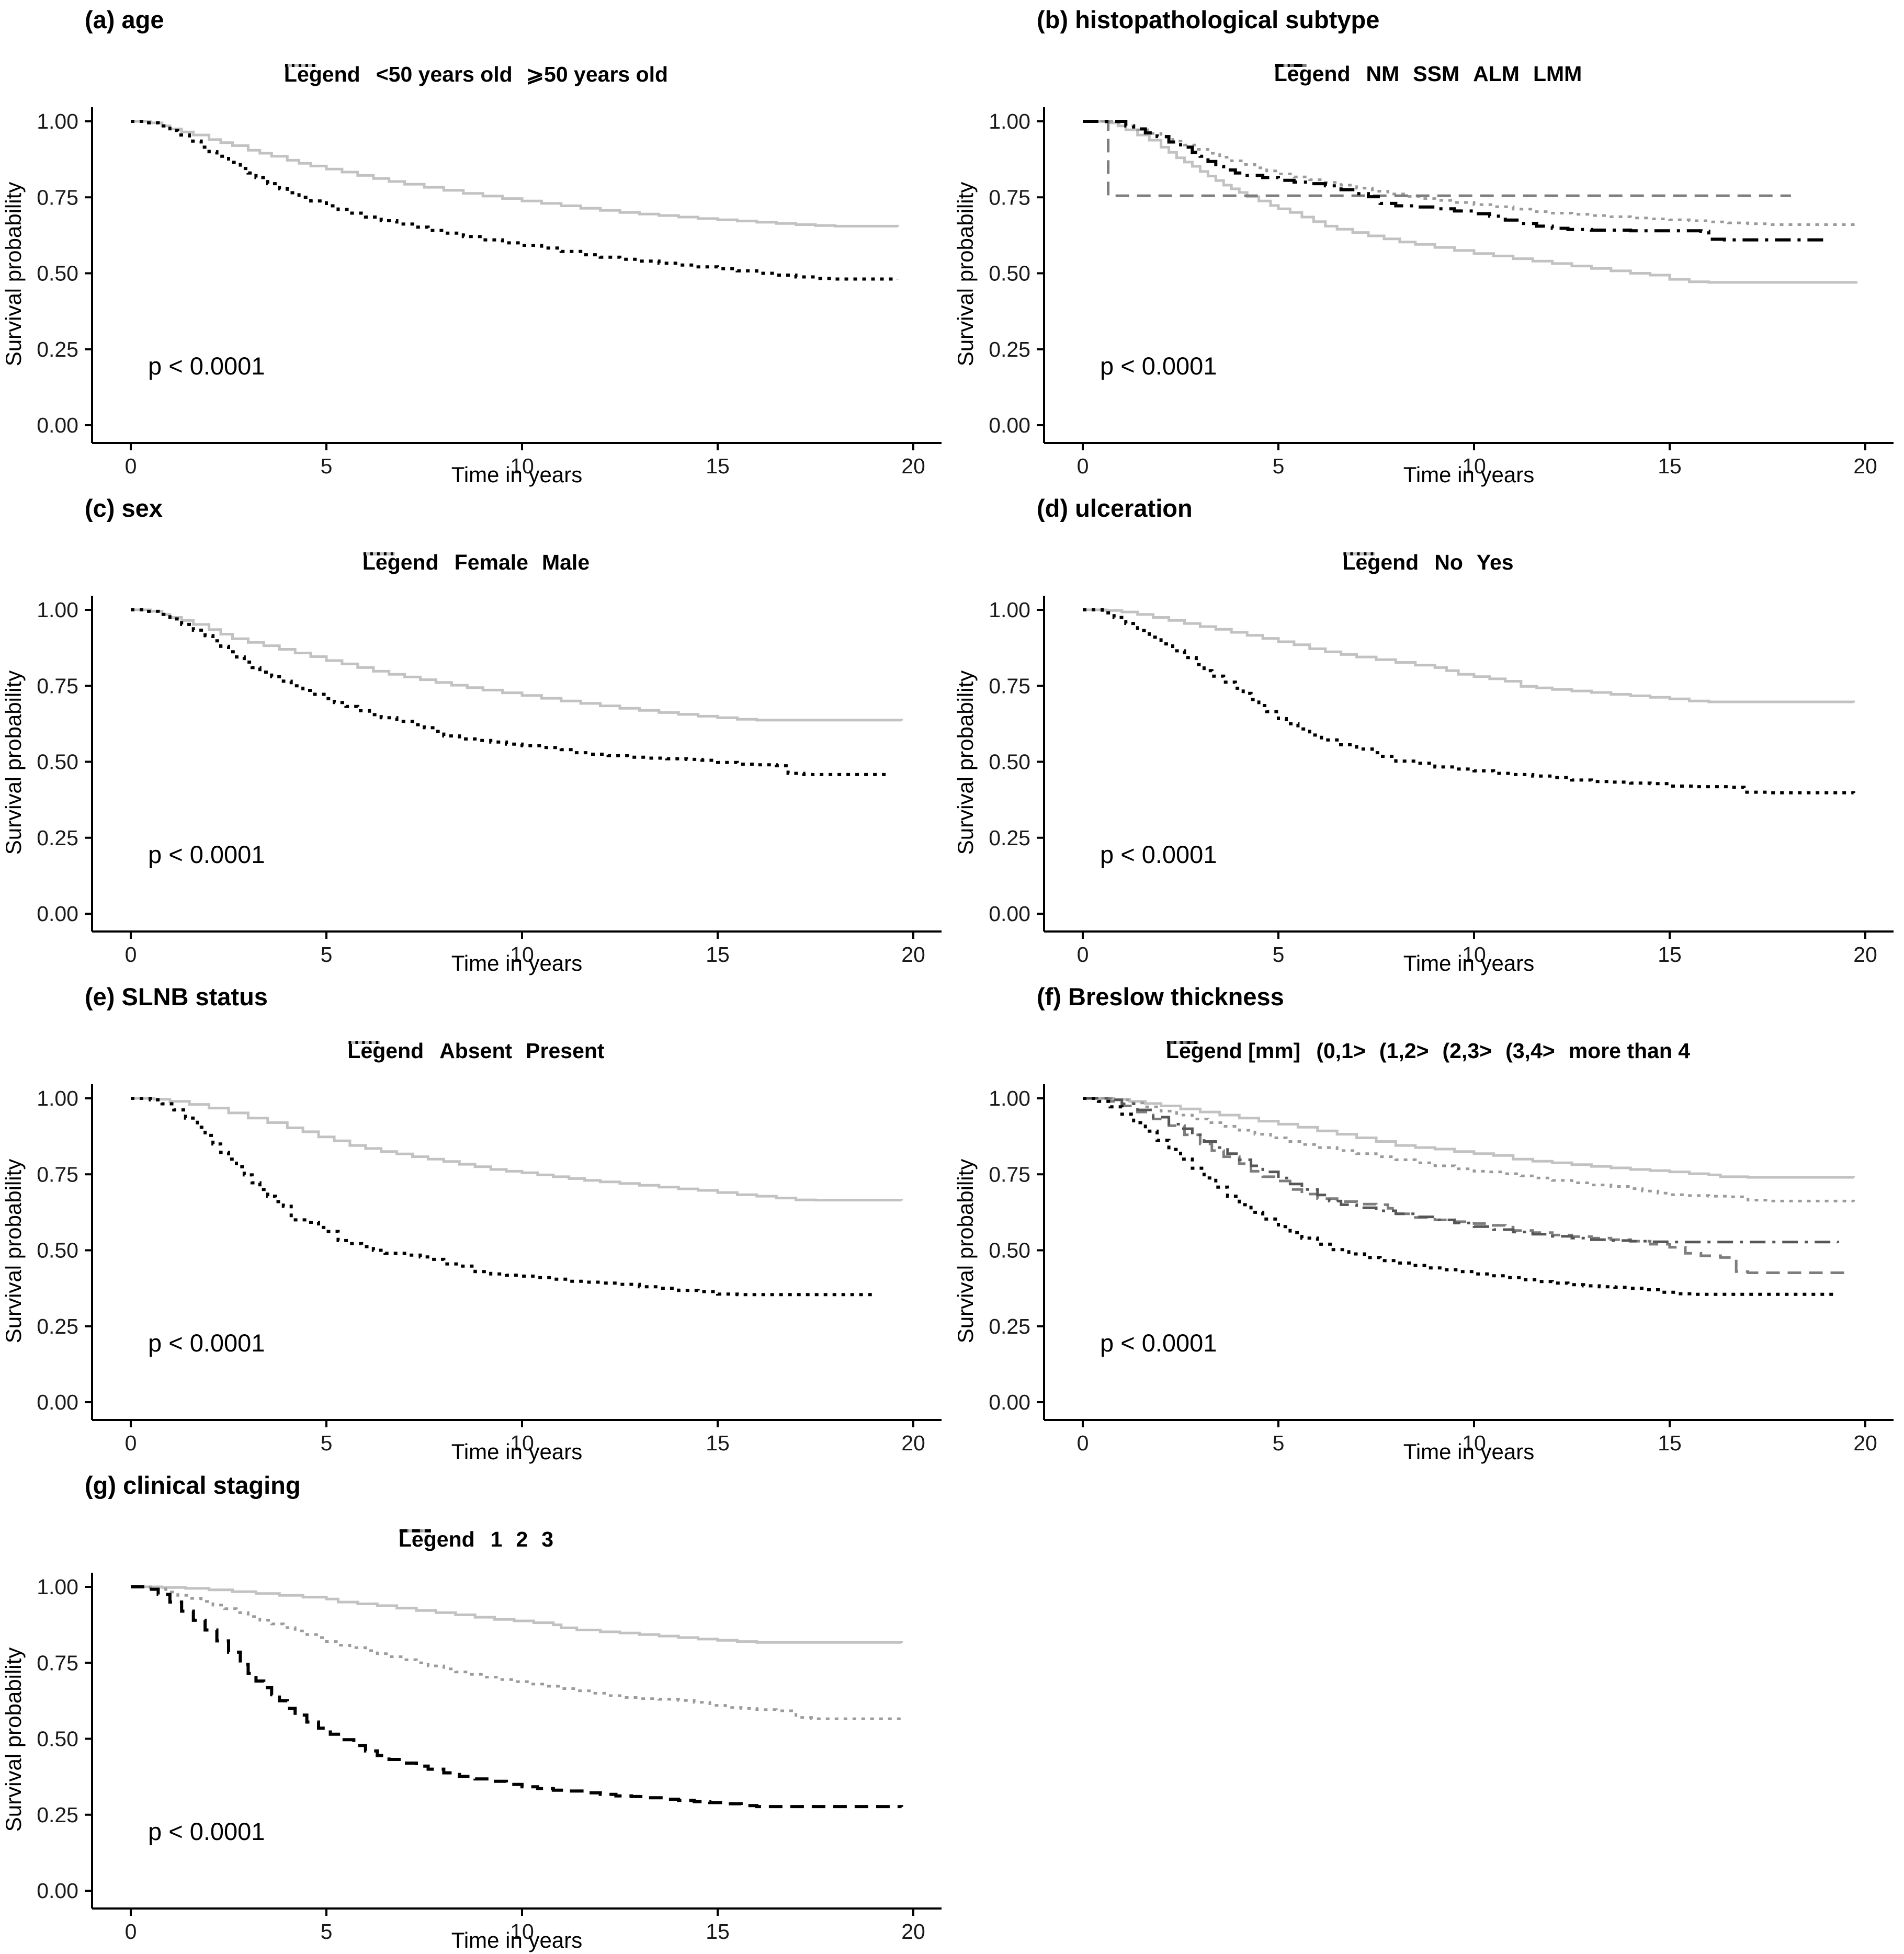  What do you see at coordinates (450, 1539) in the screenshot?
I see `legend-item: 1` at bounding box center [450, 1539].